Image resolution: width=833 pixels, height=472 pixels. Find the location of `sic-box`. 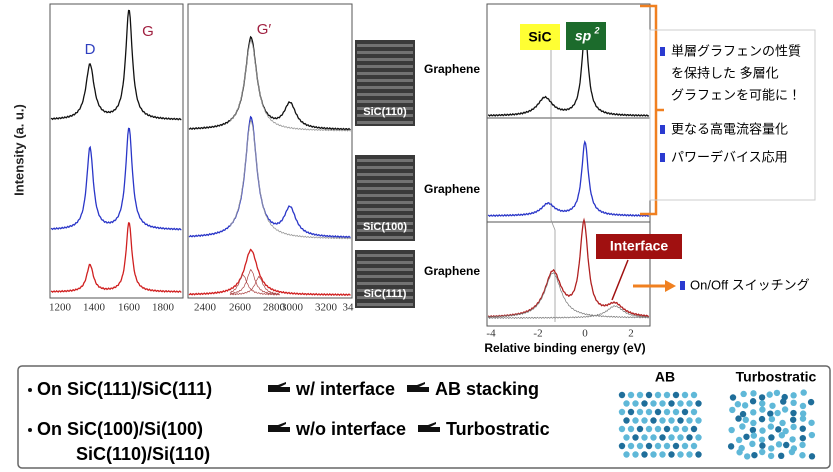

sic-box is located at coordinates (540, 37).